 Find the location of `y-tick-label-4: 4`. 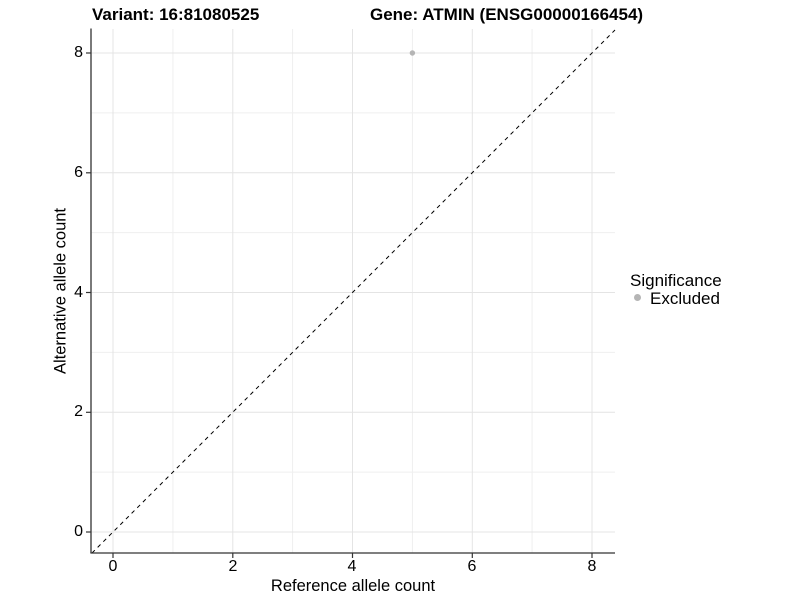

y-tick-label-4: 4 is located at coordinates (78, 292).